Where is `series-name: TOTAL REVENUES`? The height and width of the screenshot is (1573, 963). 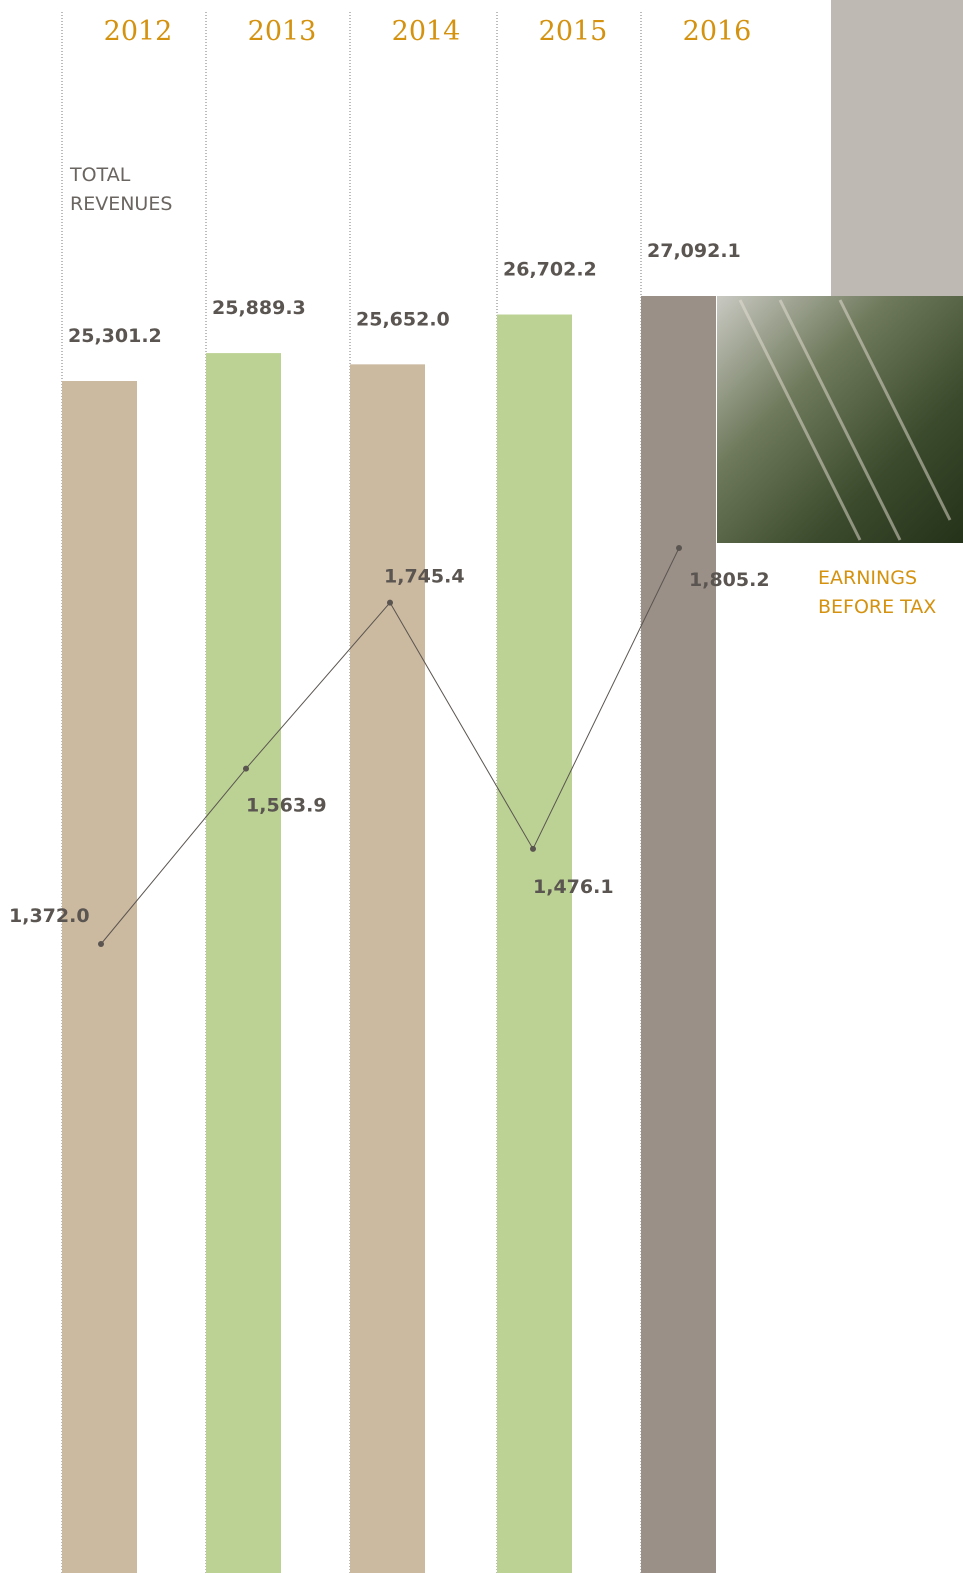
series-name: TOTAL REVENUES is located at coordinates (121, 189).